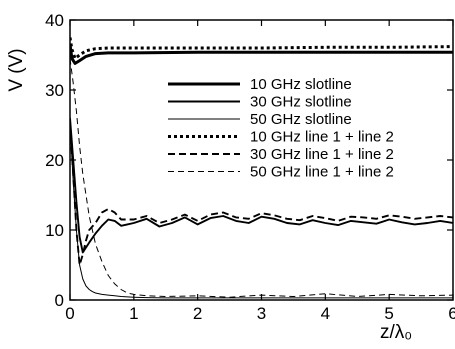 The width and height of the screenshot is (455, 349). What do you see at coordinates (54, 90) in the screenshot?
I see `y-tick-label: 30` at bounding box center [54, 90].